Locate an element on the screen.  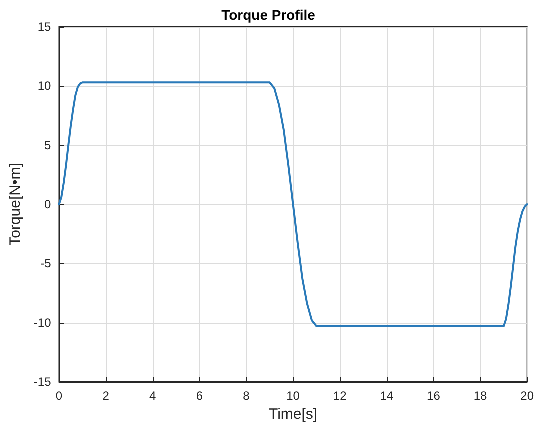
y-tick-label: -5 is located at coordinates (46, 263).